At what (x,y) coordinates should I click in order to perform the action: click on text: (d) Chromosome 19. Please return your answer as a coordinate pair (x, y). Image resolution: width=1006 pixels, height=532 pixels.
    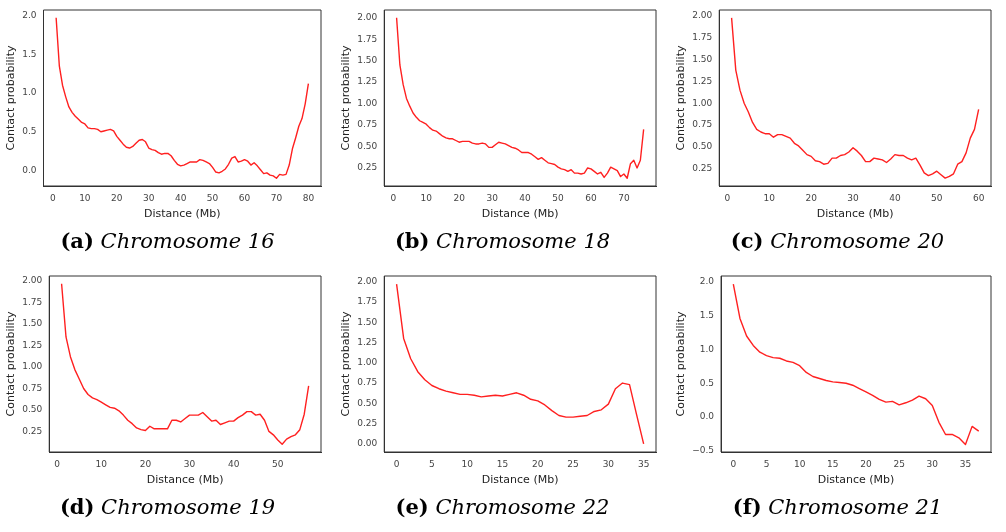
    Looking at the image, I should click on (167, 506).